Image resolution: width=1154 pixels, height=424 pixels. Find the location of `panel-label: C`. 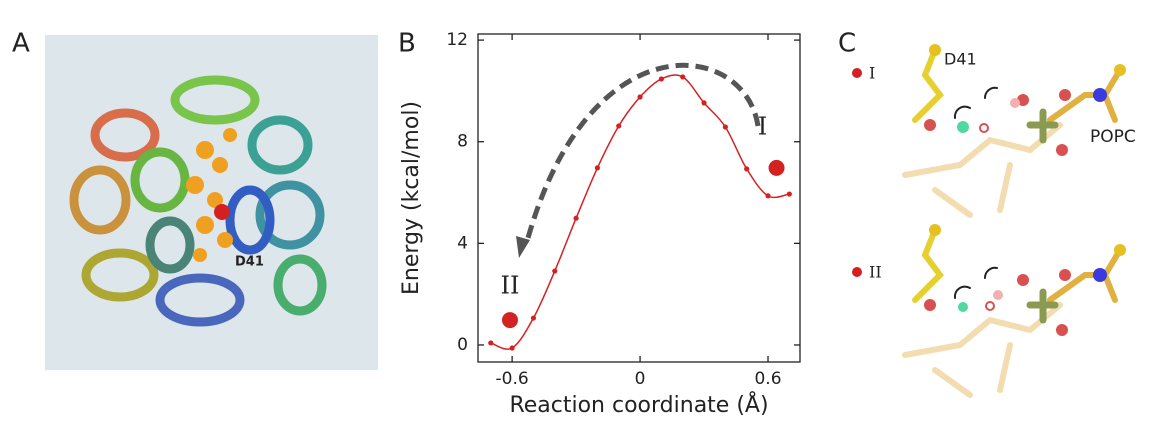

panel-label: C is located at coordinates (847, 44).